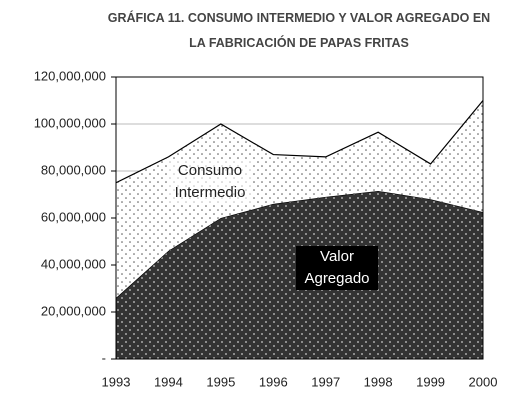 Image resolution: width=505 pixels, height=401 pixels. I want to click on y-tick-label: 40,000,000, so click(73, 263).